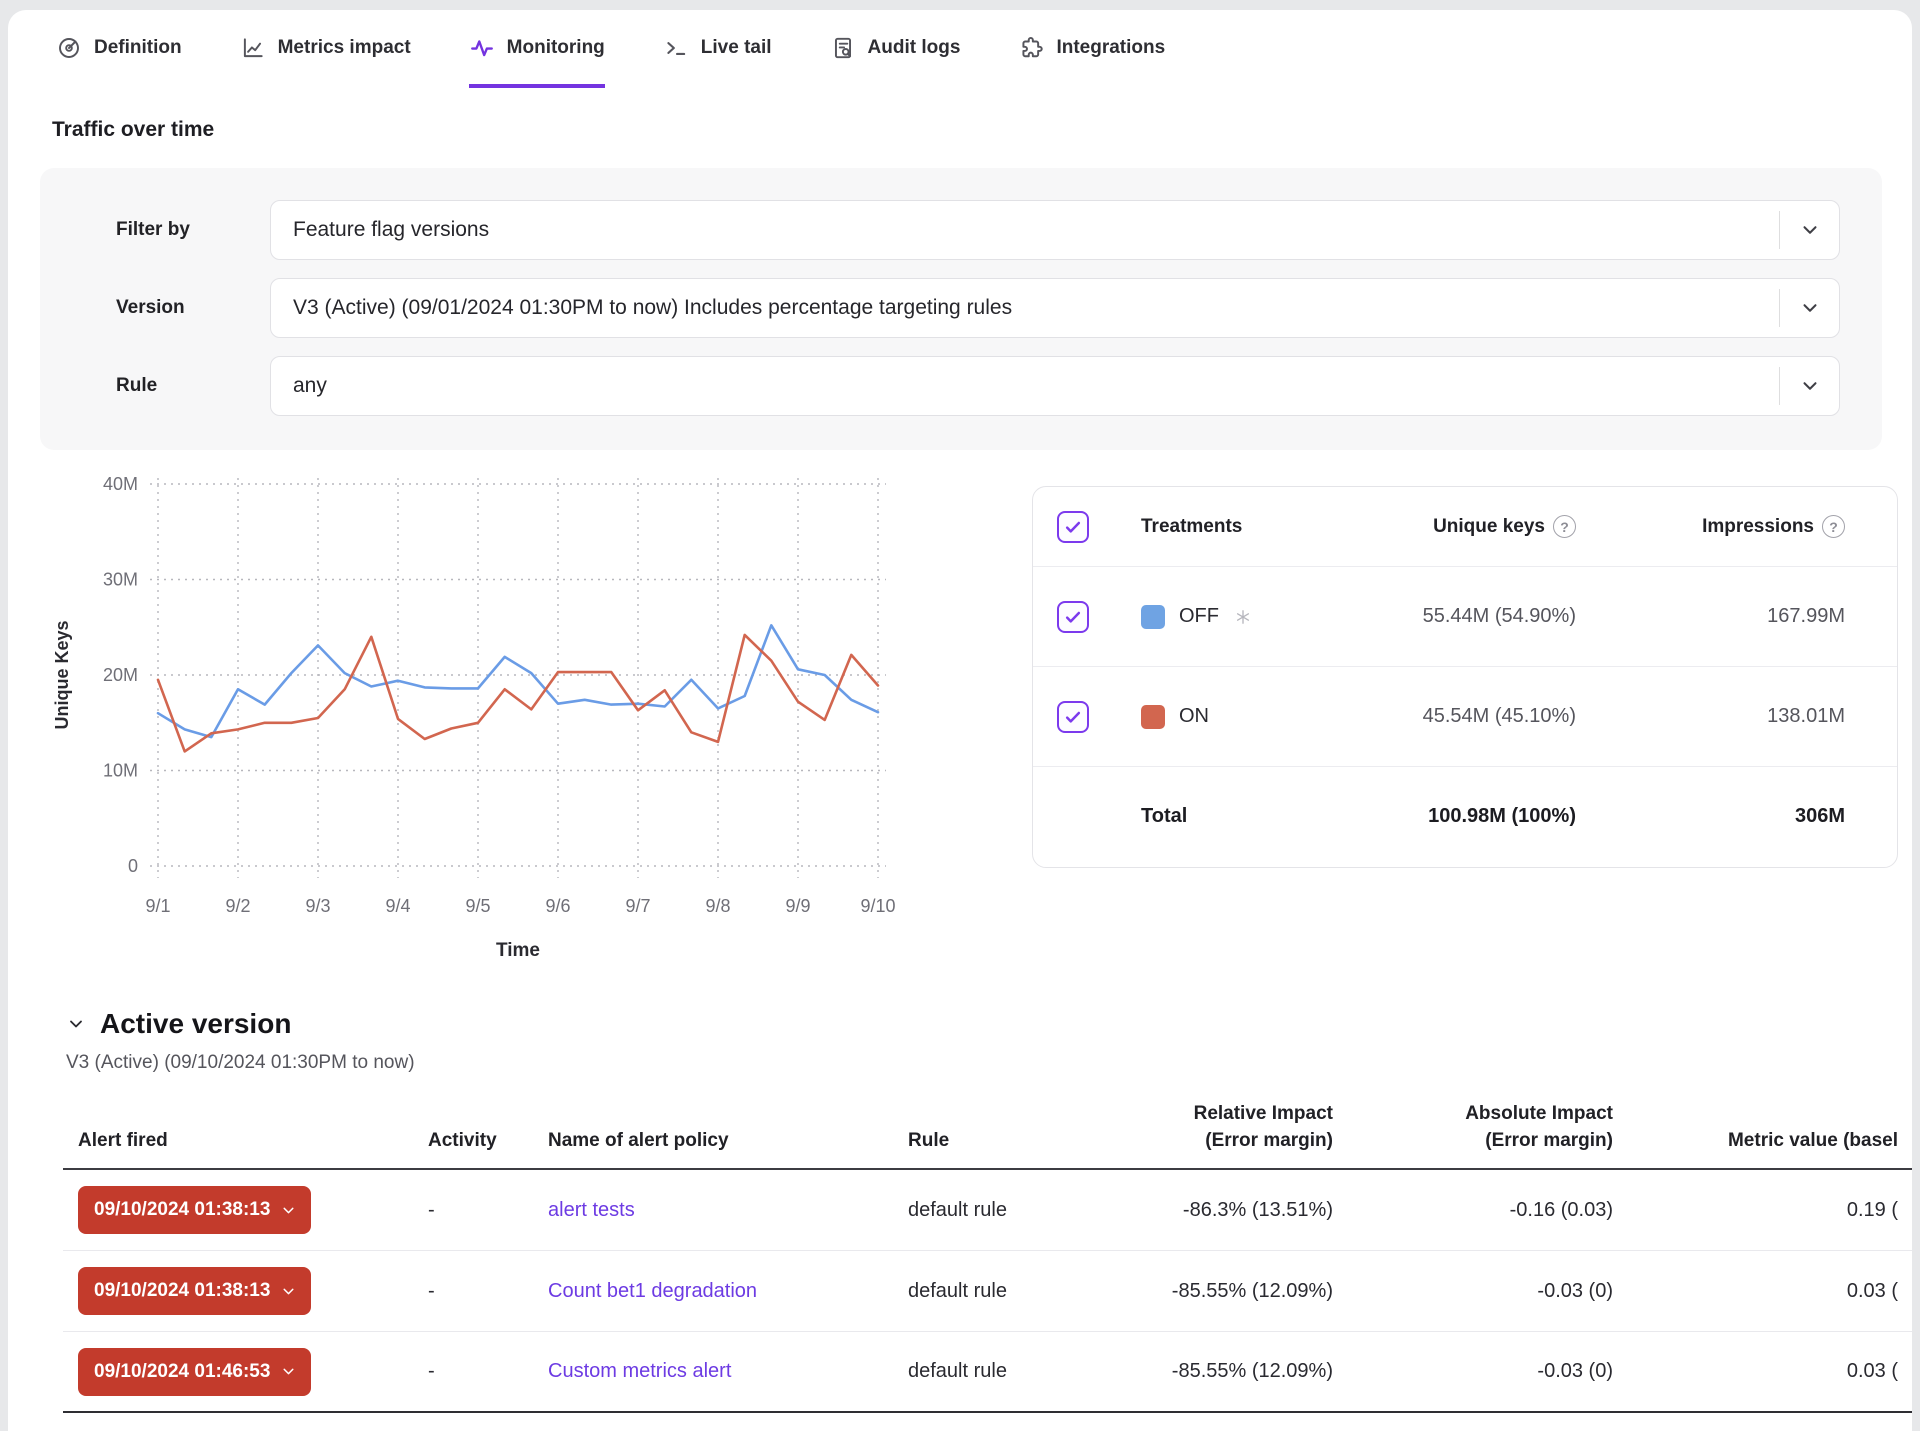 This screenshot has height=1431, width=1920. I want to click on tab-live-tail: Live tail, so click(717, 49).